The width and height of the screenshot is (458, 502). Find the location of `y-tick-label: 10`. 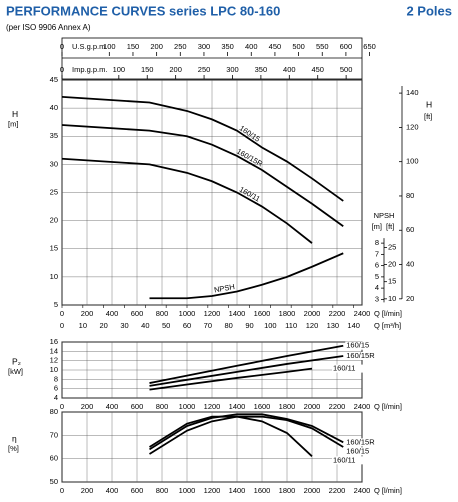

y-tick-label: 10 is located at coordinates (54, 276).